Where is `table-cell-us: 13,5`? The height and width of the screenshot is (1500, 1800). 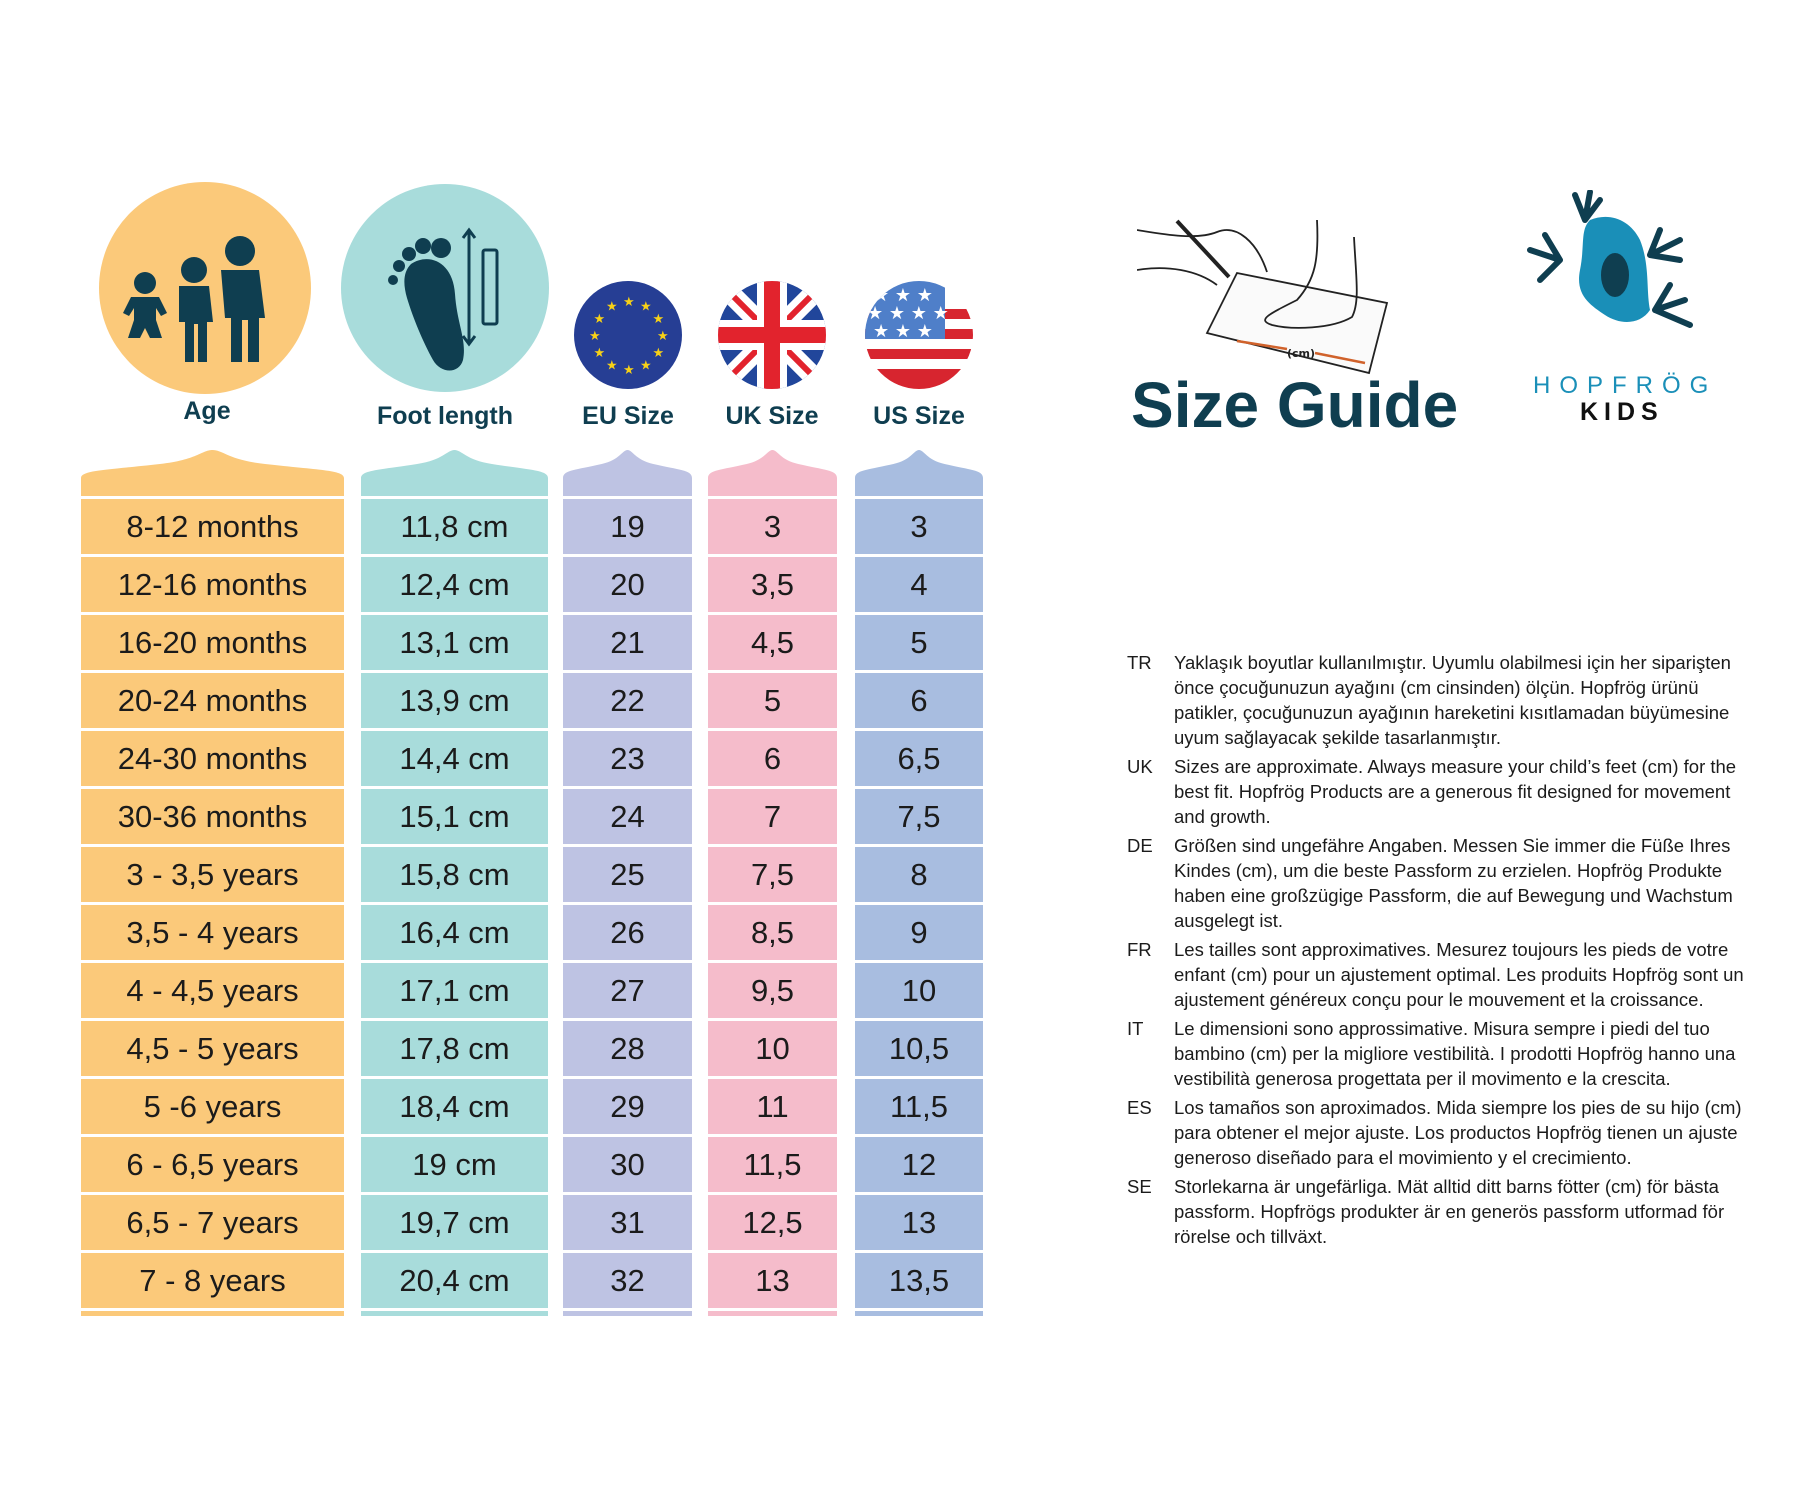
table-cell-us: 13,5 is located at coordinates (919, 1280).